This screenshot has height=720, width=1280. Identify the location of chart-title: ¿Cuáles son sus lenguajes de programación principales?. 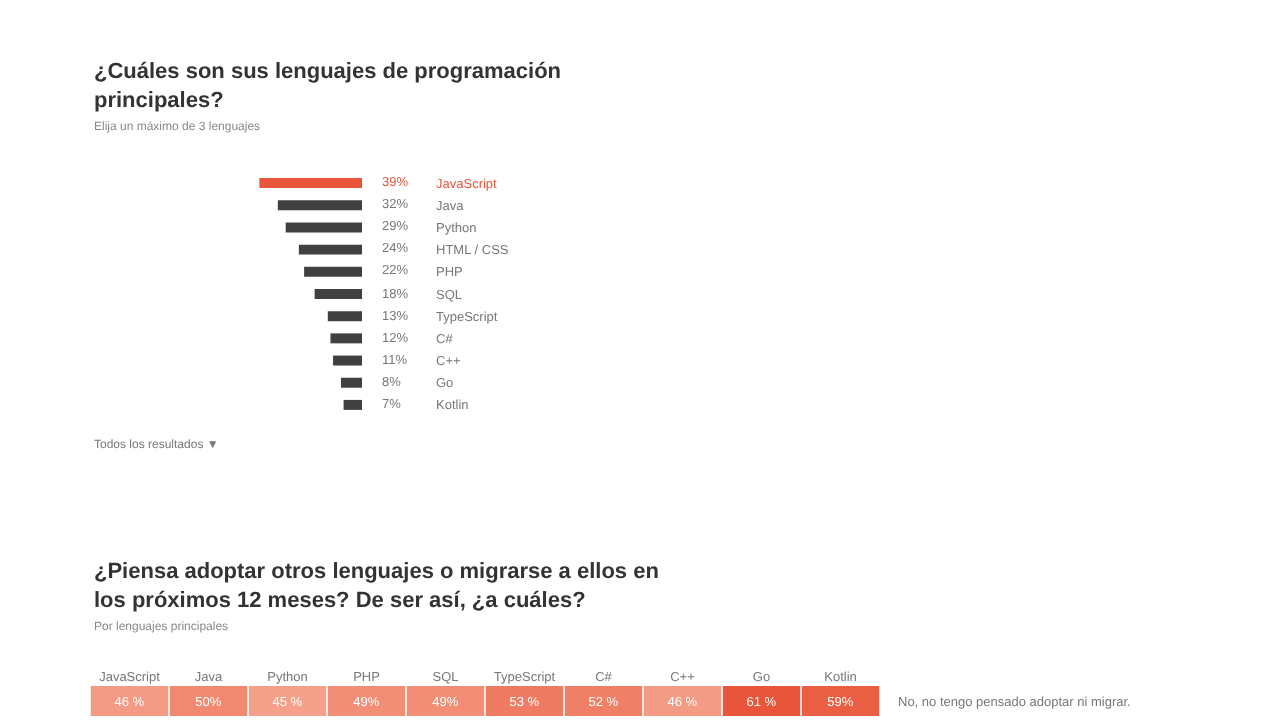
(328, 86).